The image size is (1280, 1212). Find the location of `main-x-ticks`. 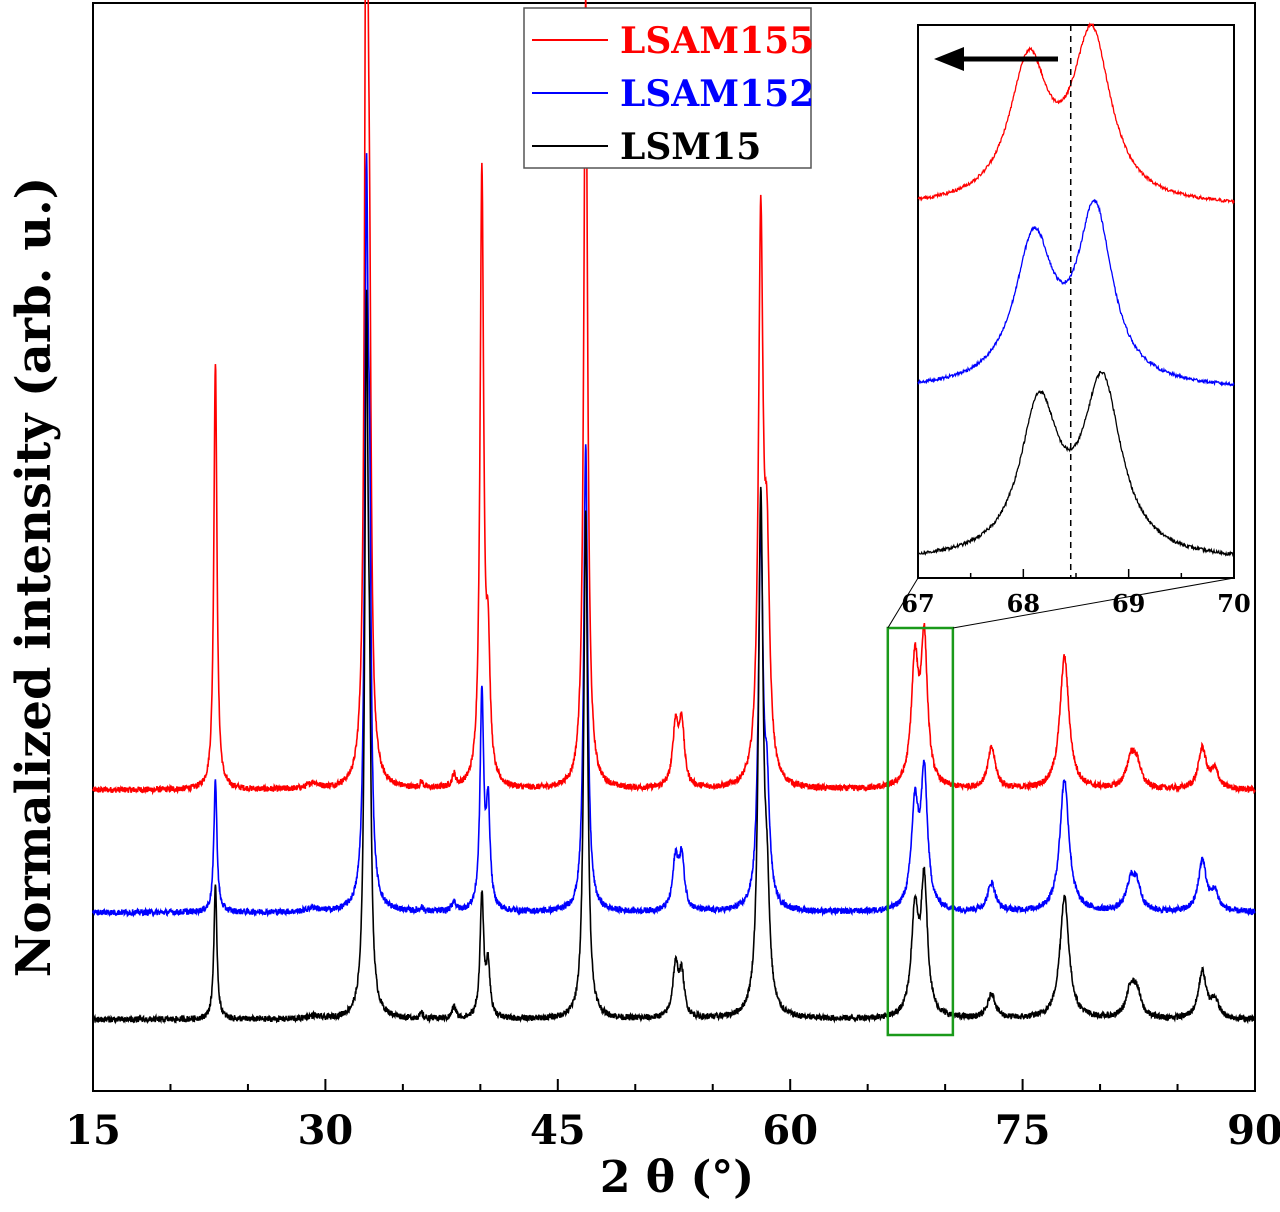

main-x-ticks is located at coordinates (674, 1085).